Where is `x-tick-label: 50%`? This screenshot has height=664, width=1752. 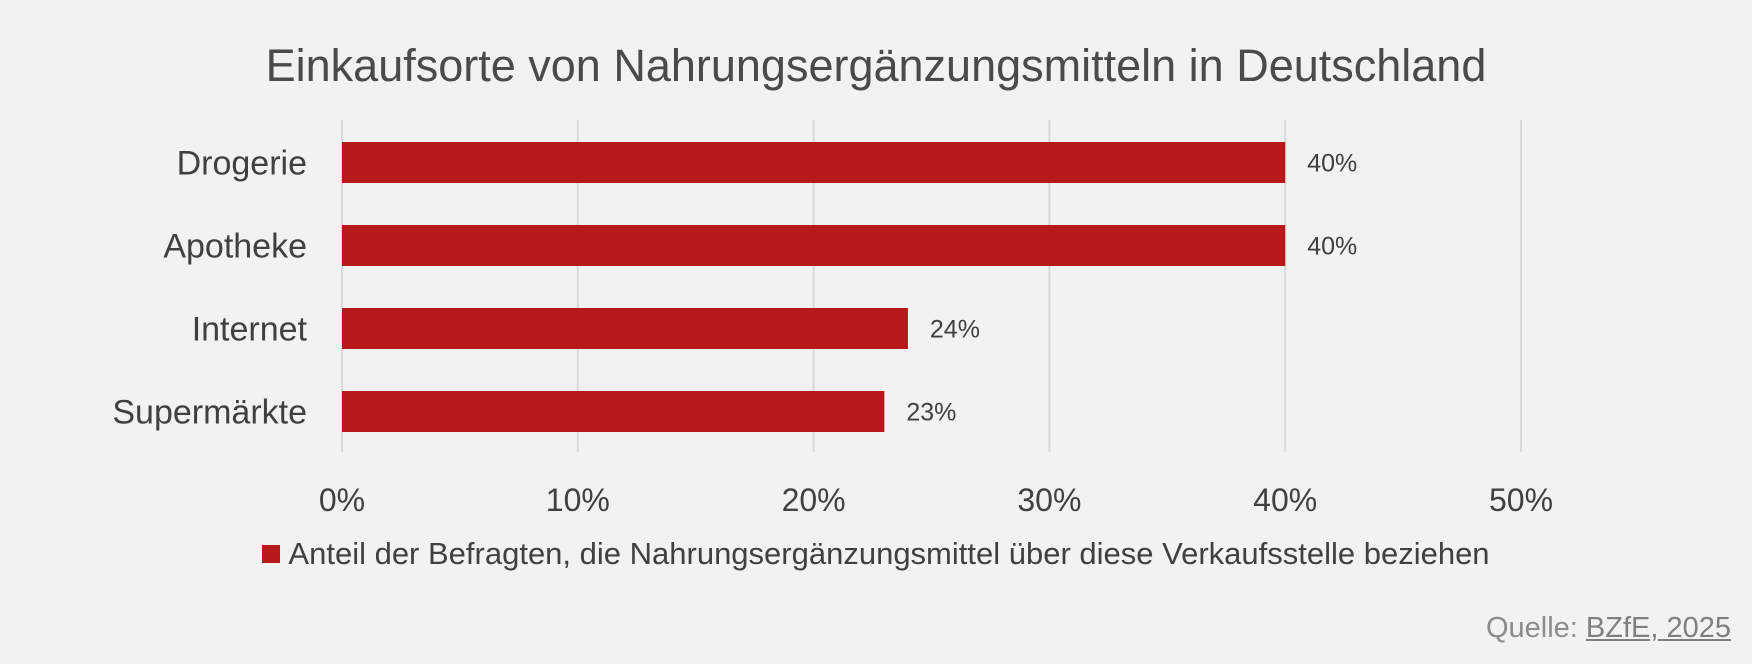 x-tick-label: 50% is located at coordinates (1521, 500).